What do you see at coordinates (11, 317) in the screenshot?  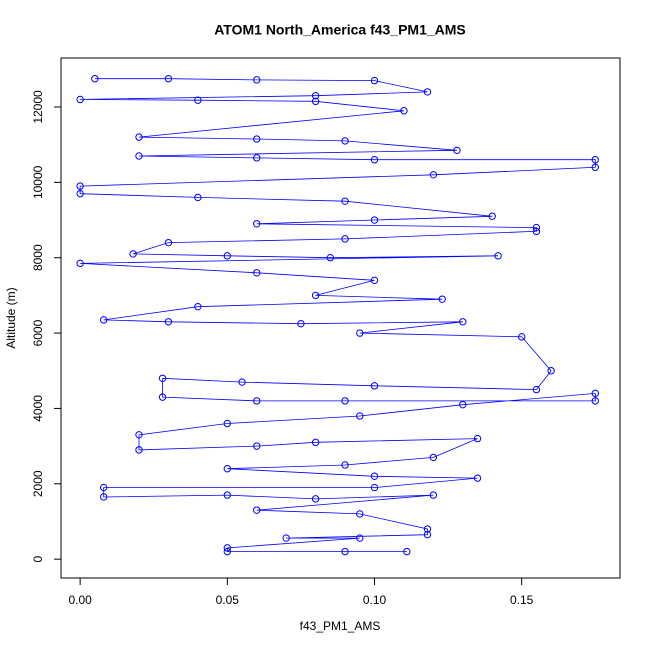 I see `y-axis-label: Altitude (m)` at bounding box center [11, 317].